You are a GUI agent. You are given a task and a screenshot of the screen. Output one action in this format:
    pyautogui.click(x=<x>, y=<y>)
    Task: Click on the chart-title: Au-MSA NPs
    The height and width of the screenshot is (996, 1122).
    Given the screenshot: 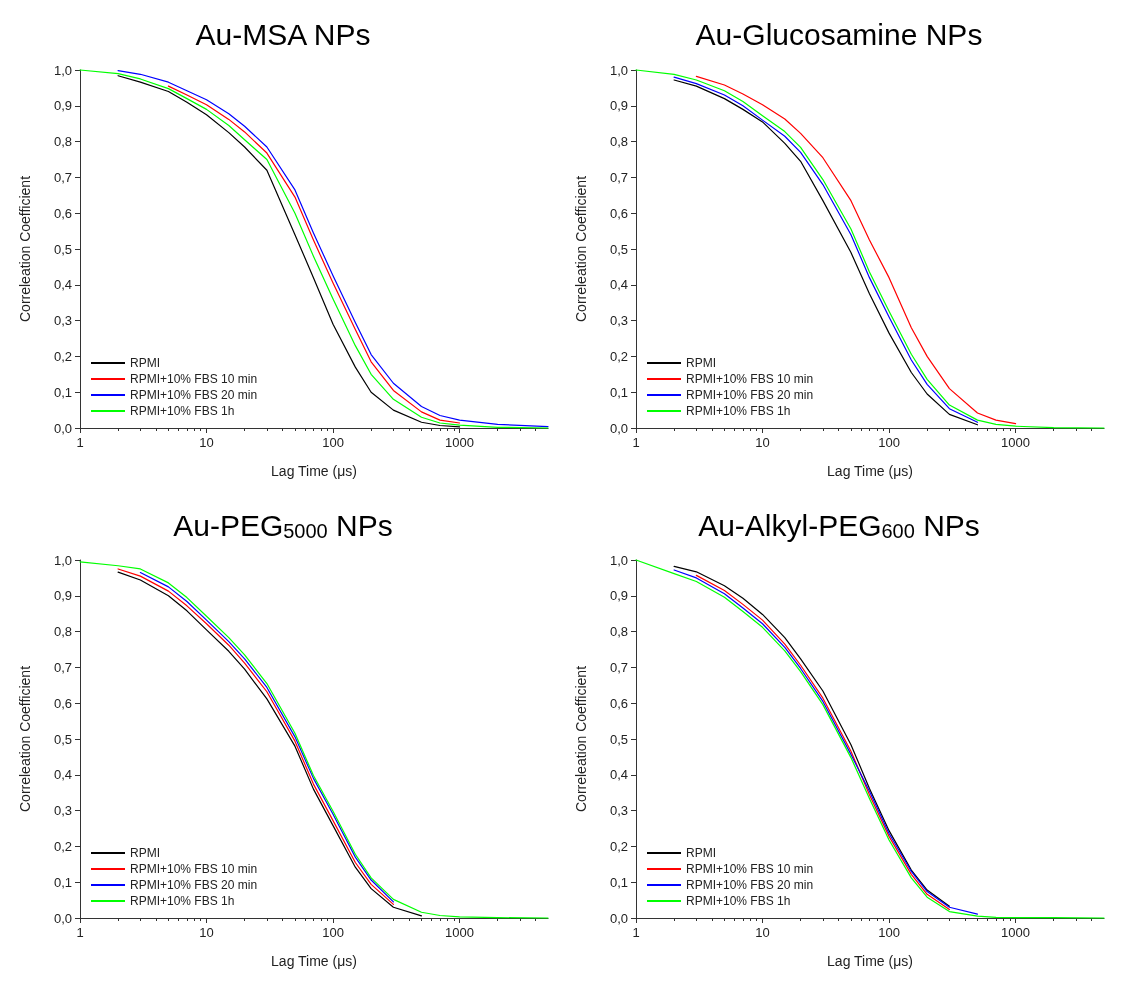 What is the action you would take?
    pyautogui.click(x=283, y=34)
    